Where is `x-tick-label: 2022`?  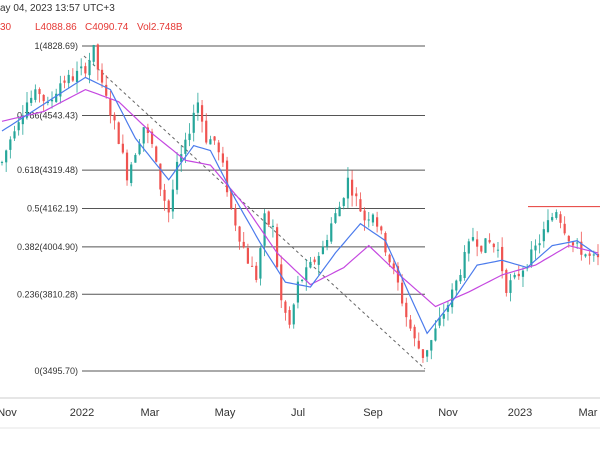
x-tick-label: 2022 is located at coordinates (82, 413).